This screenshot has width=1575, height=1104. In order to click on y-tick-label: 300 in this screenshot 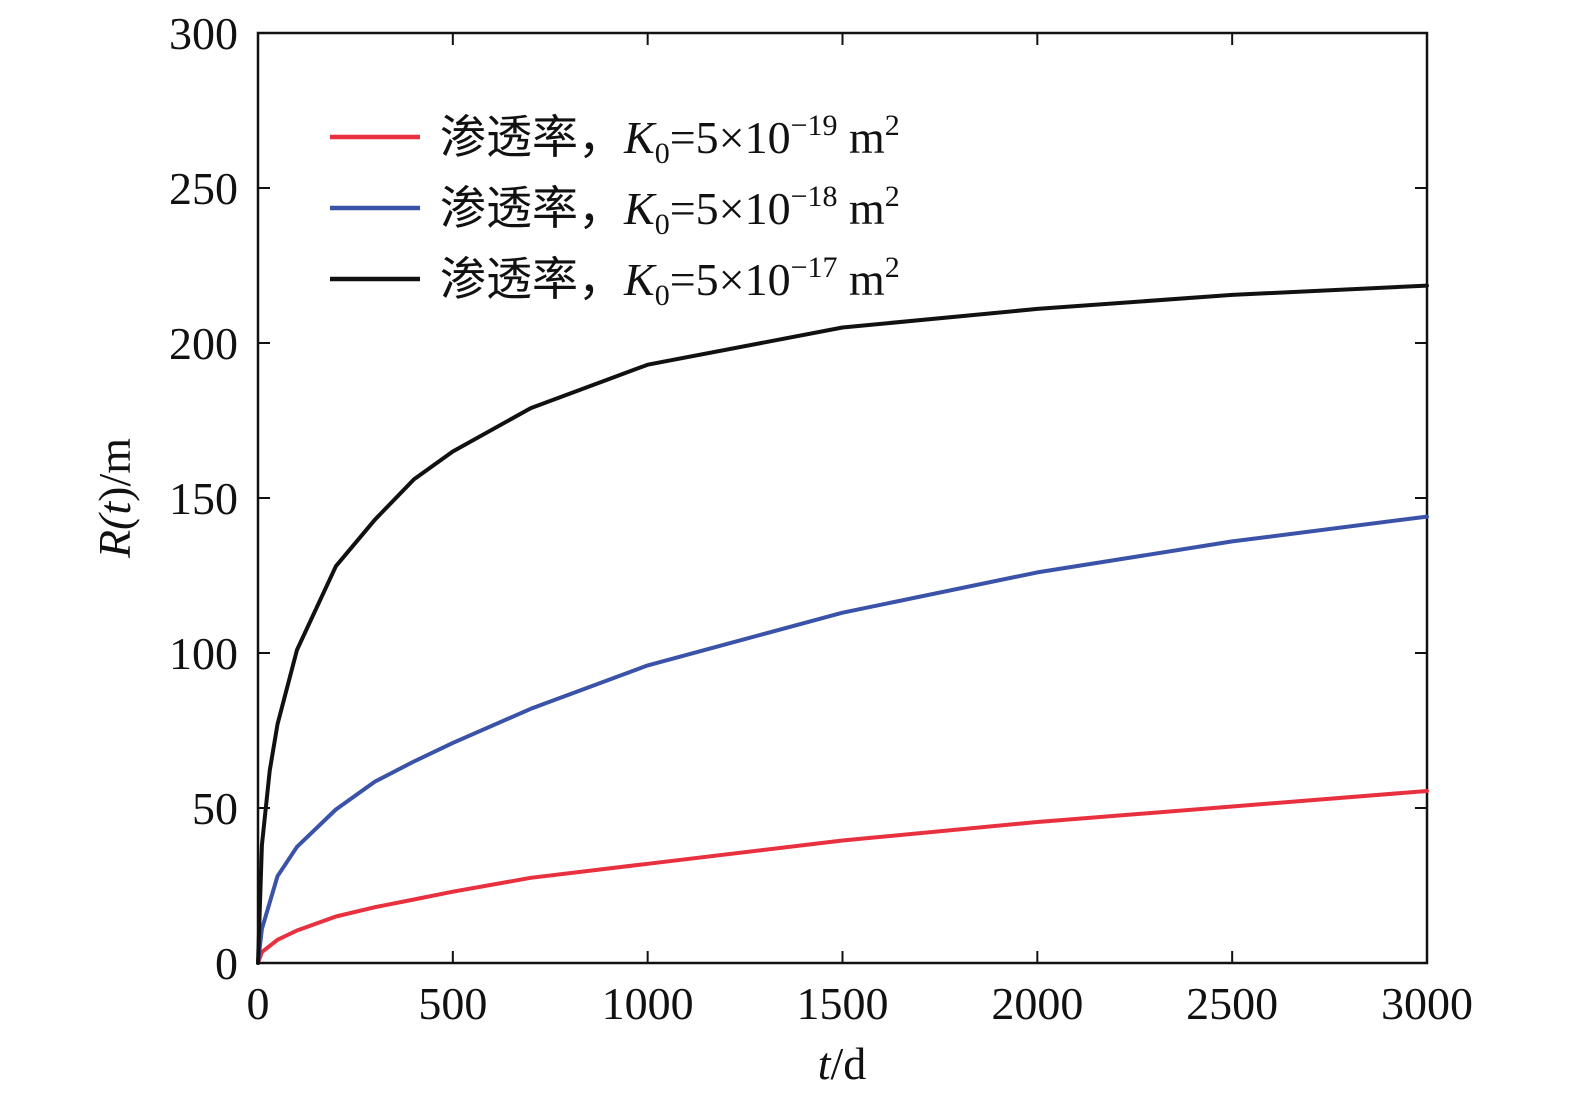, I will do `click(203, 33)`.